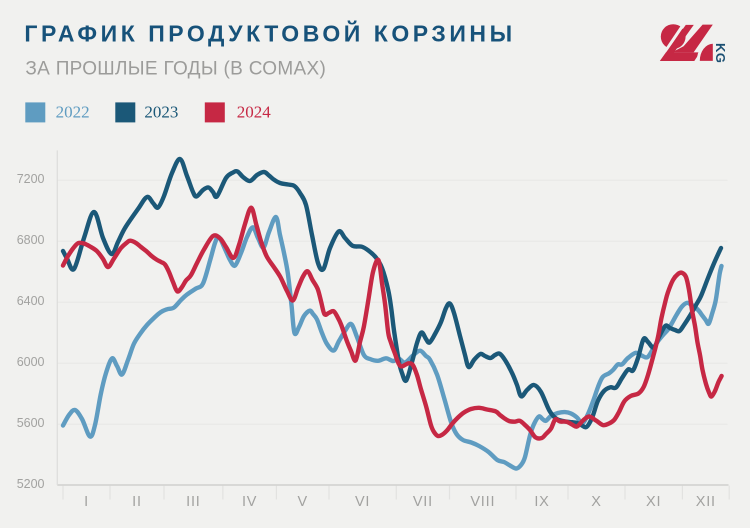 The height and width of the screenshot is (528, 750). What do you see at coordinates (720, 53) in the screenshot?
I see `svg-text: KG` at bounding box center [720, 53].